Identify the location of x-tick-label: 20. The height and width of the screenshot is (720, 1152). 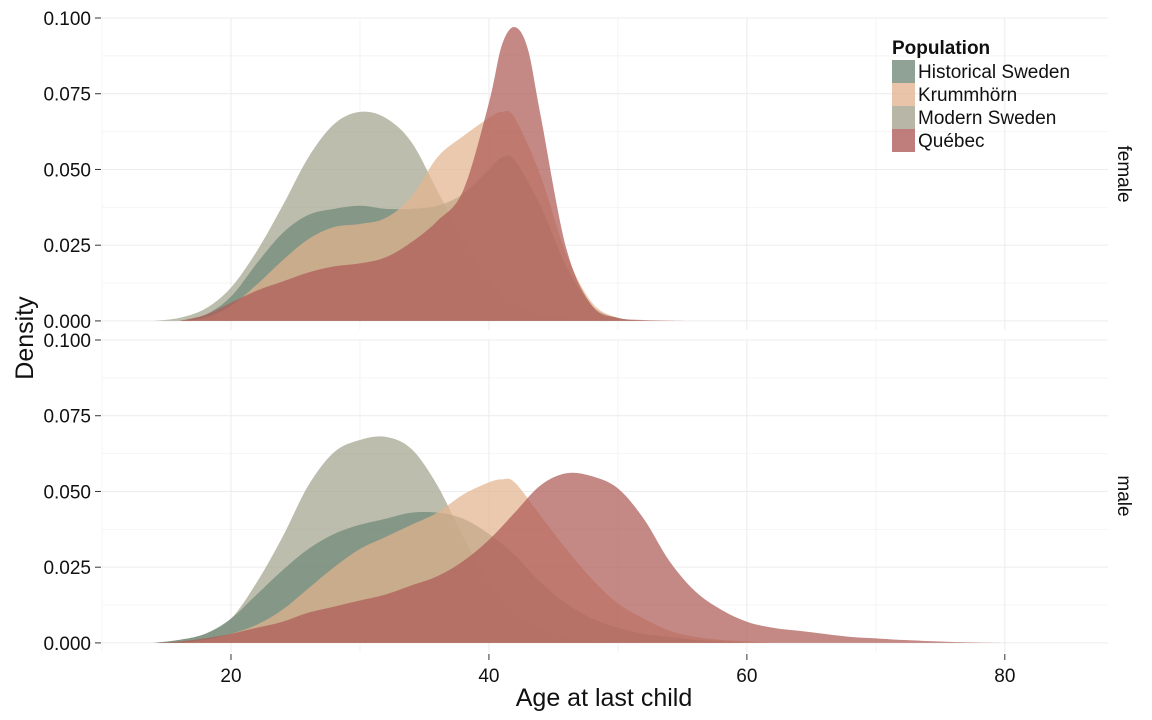
(230, 676).